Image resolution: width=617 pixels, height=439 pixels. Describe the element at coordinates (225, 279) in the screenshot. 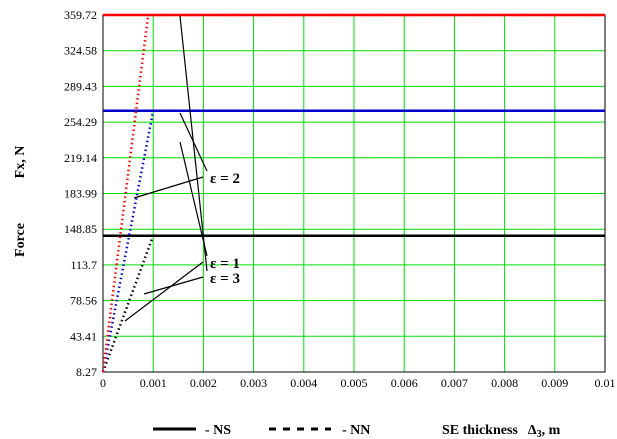

I see `eps-label-3: ε = 3` at that location.